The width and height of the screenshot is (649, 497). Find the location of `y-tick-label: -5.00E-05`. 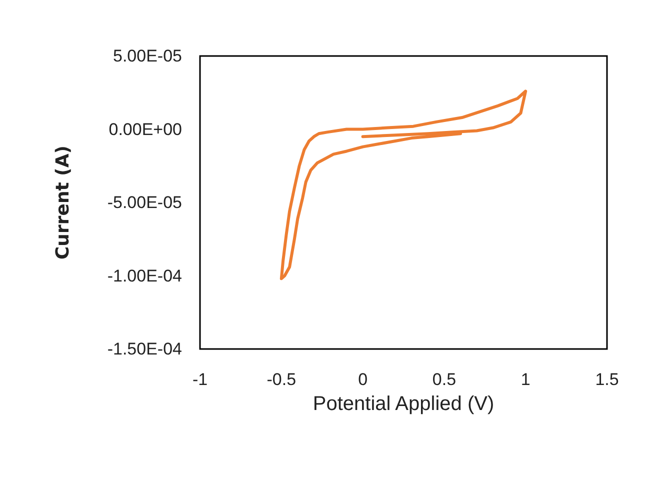

y-tick-label: -5.00E-05 is located at coordinates (144, 202).